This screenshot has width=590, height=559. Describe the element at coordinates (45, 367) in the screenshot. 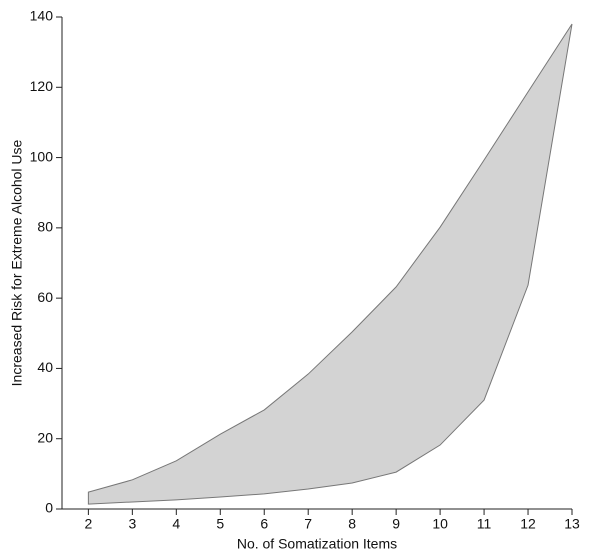

I see `y-tick-label: 40` at that location.